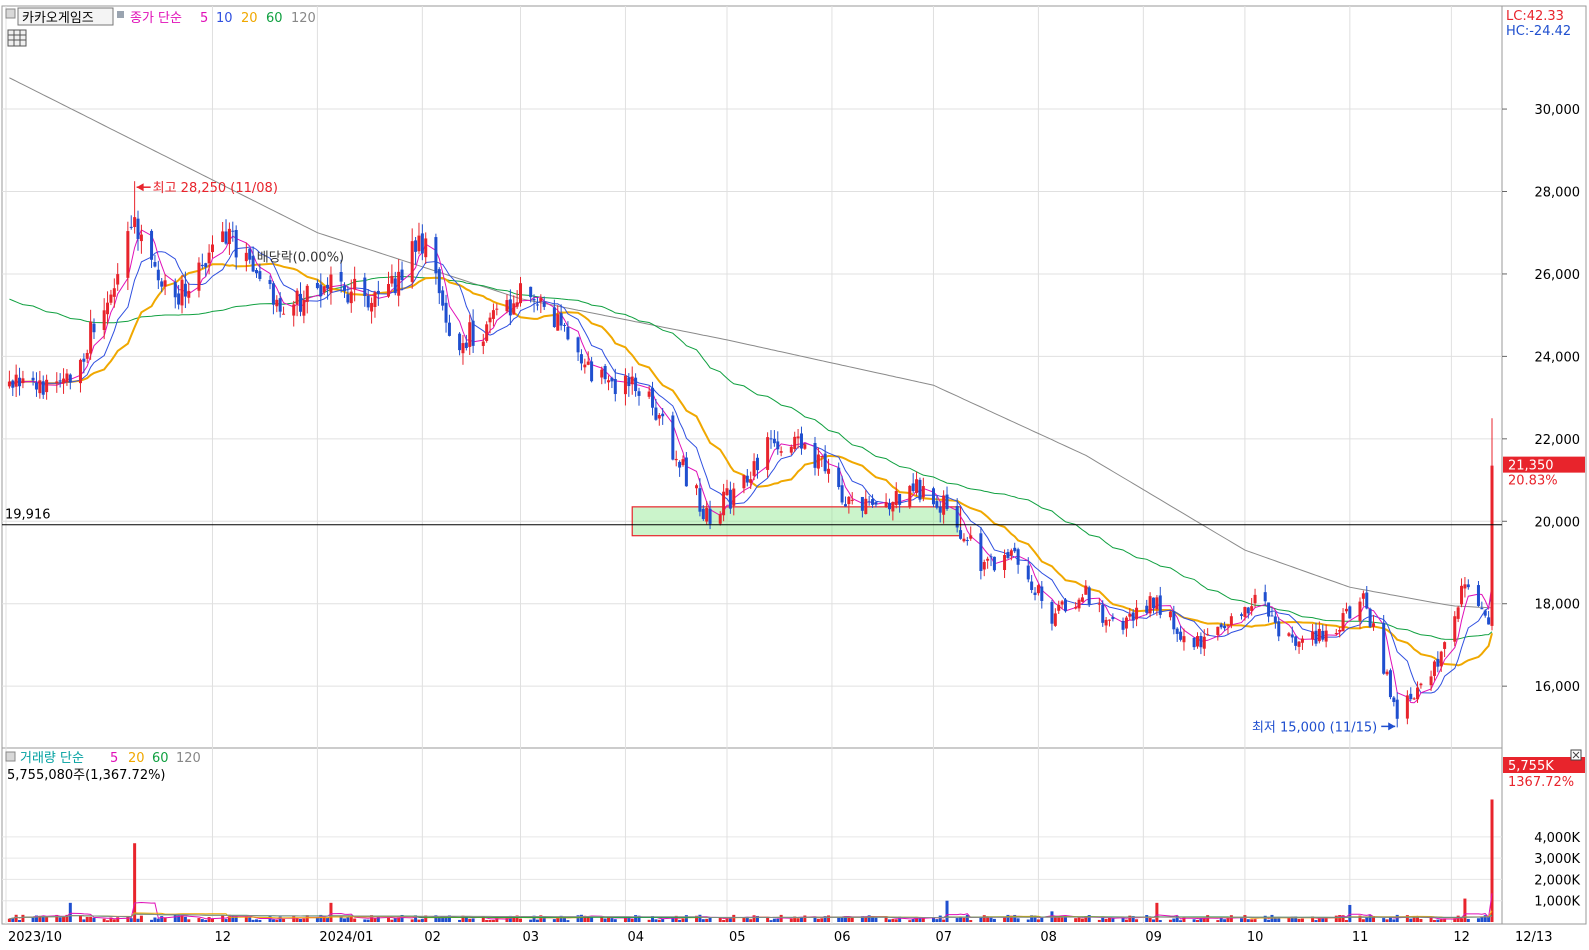  I want to click on last-change: 20.83%, so click(1533, 481).